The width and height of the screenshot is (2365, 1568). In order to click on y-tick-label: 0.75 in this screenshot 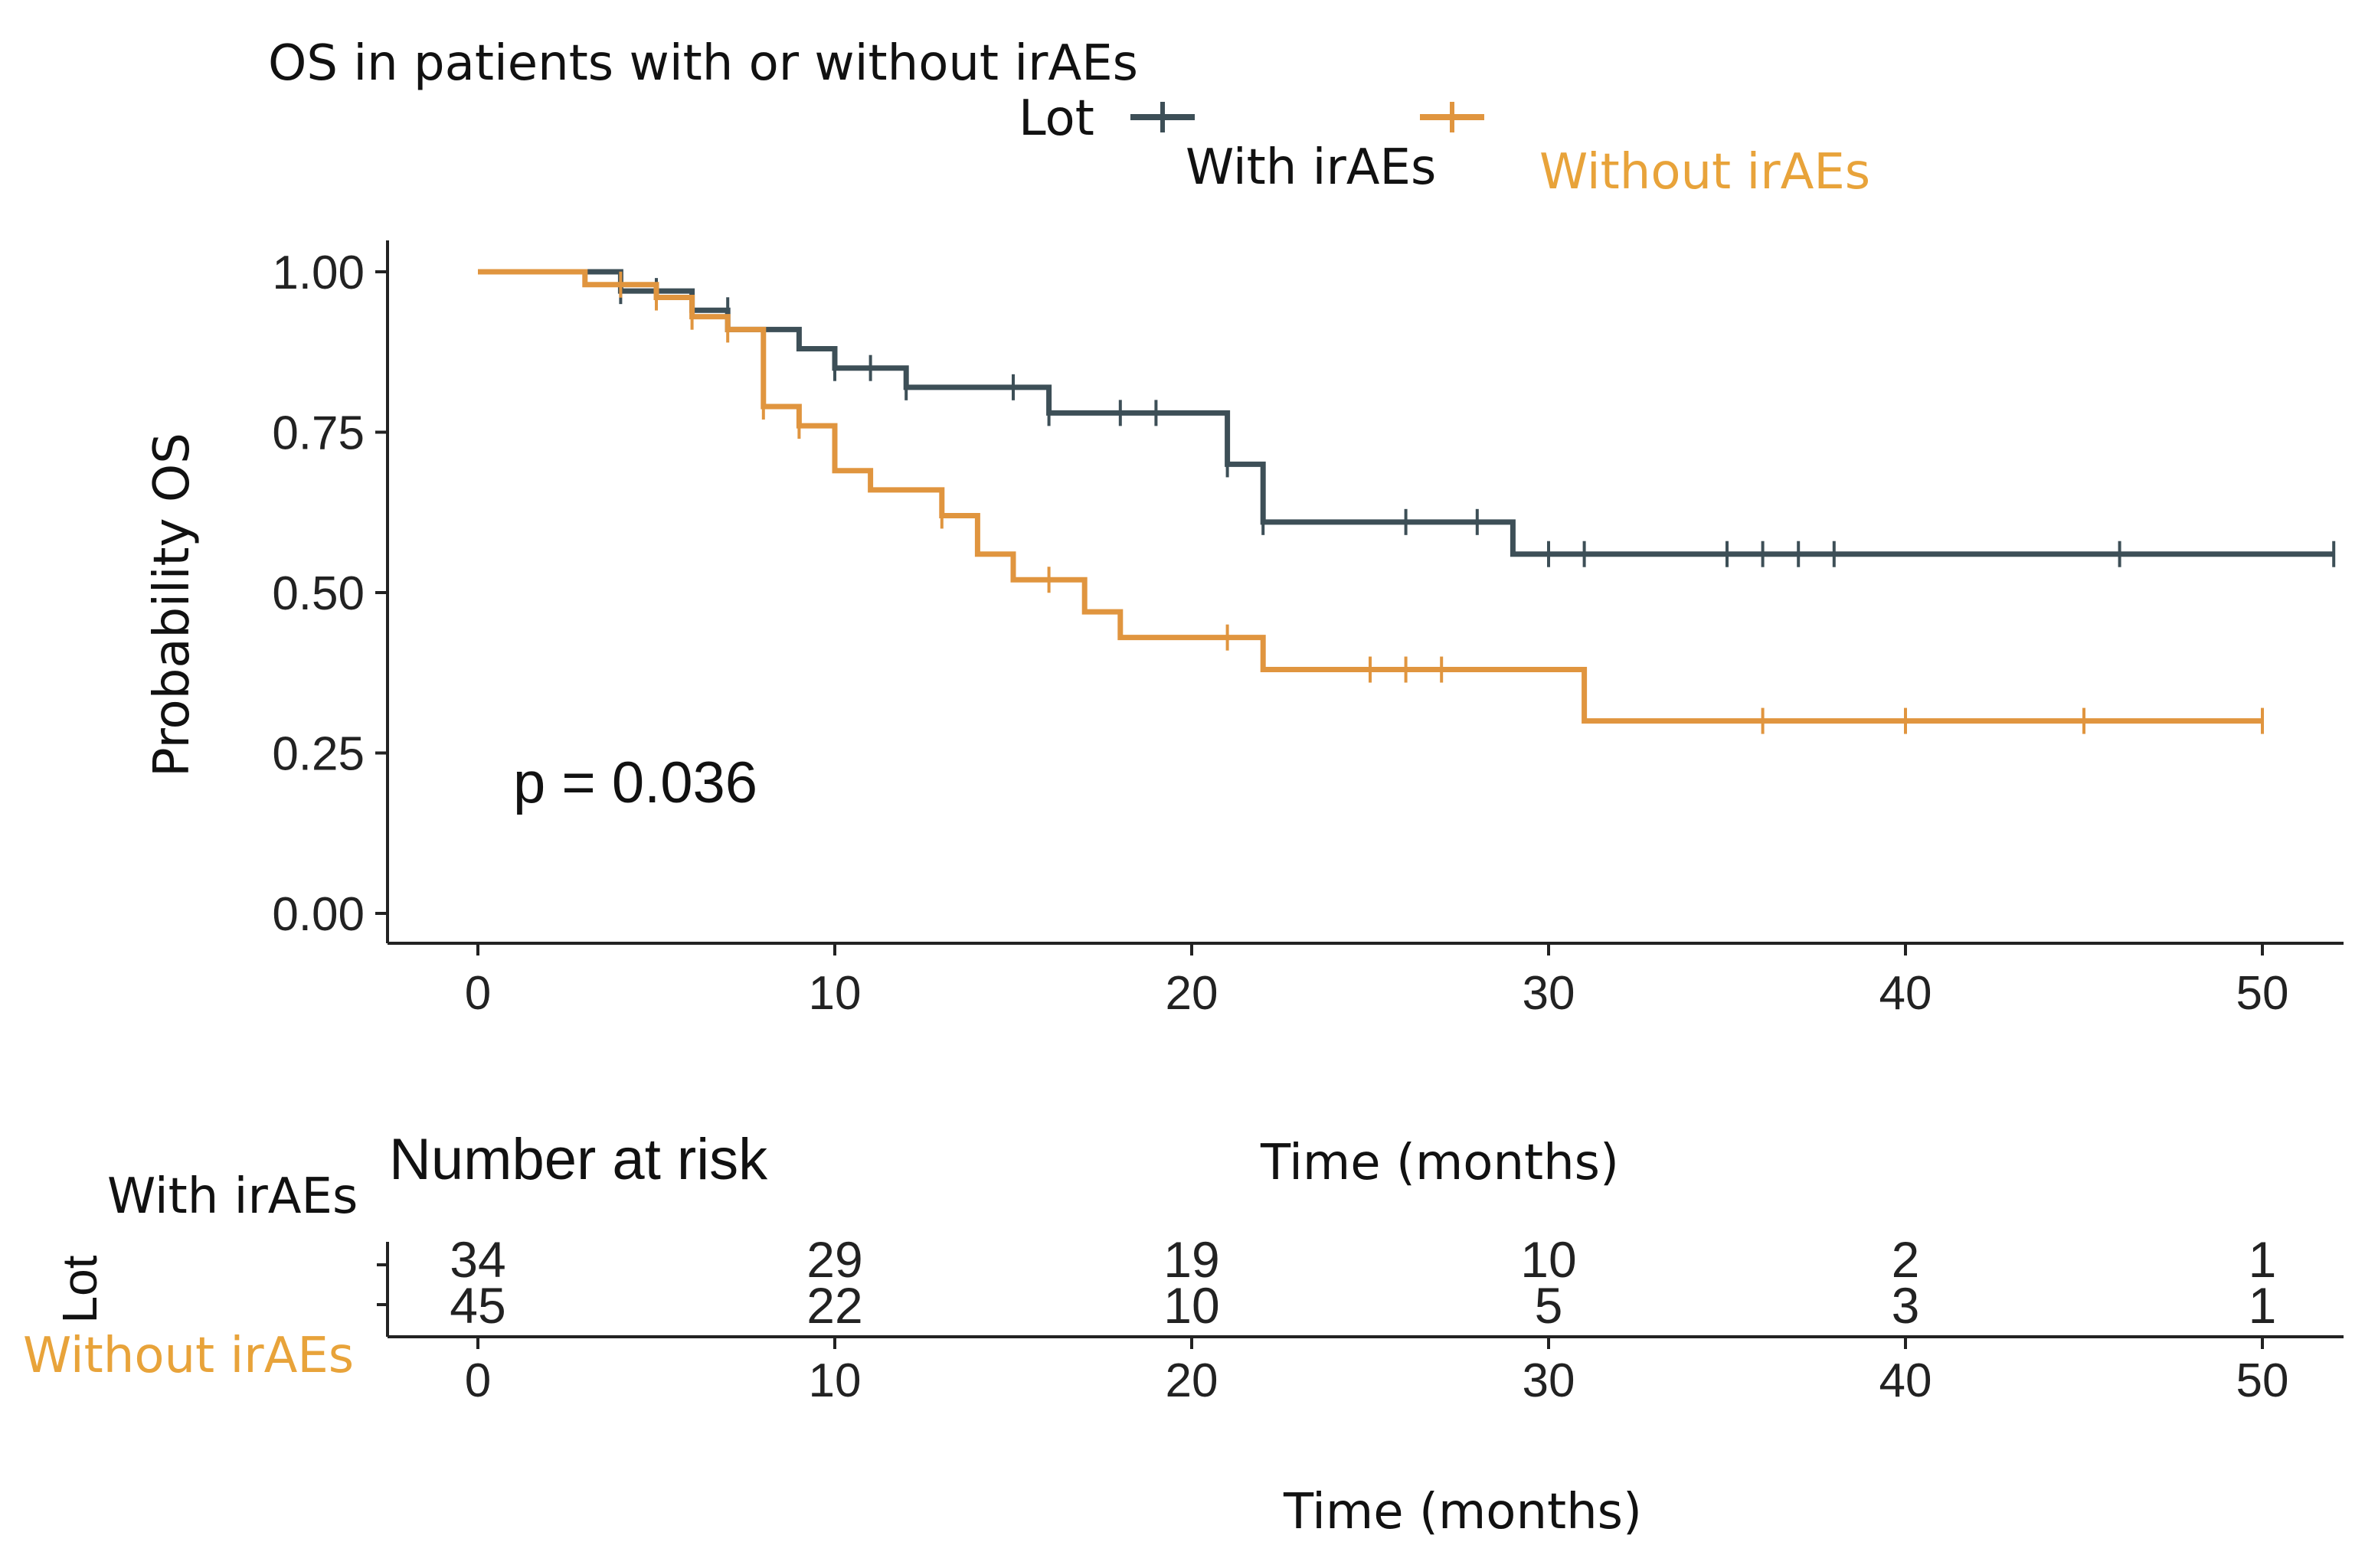, I will do `click(318, 433)`.